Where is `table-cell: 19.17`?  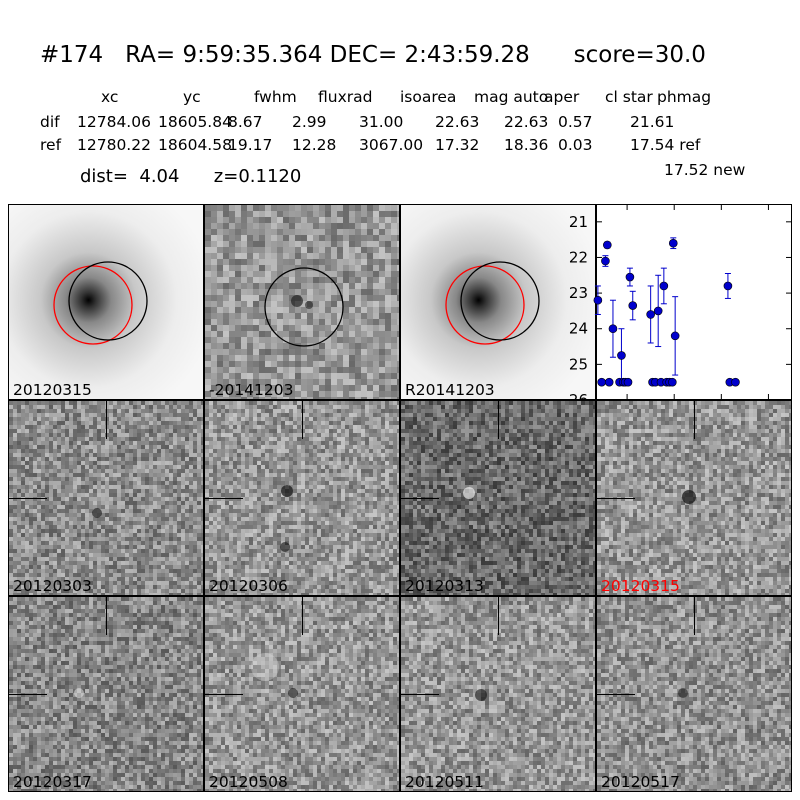 table-cell: 19.17 is located at coordinates (250, 145).